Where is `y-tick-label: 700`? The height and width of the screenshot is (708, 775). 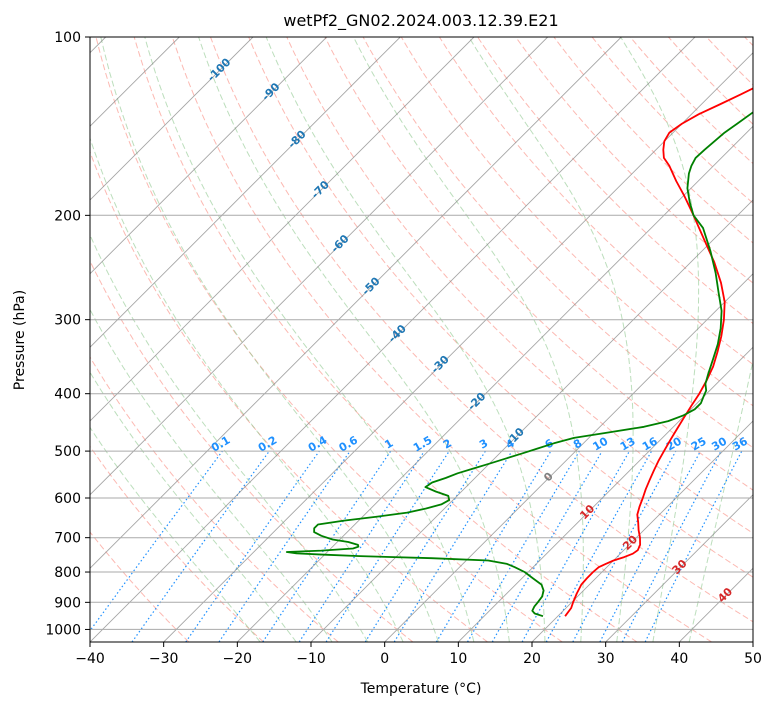 y-tick-label: 700 is located at coordinates (67, 539).